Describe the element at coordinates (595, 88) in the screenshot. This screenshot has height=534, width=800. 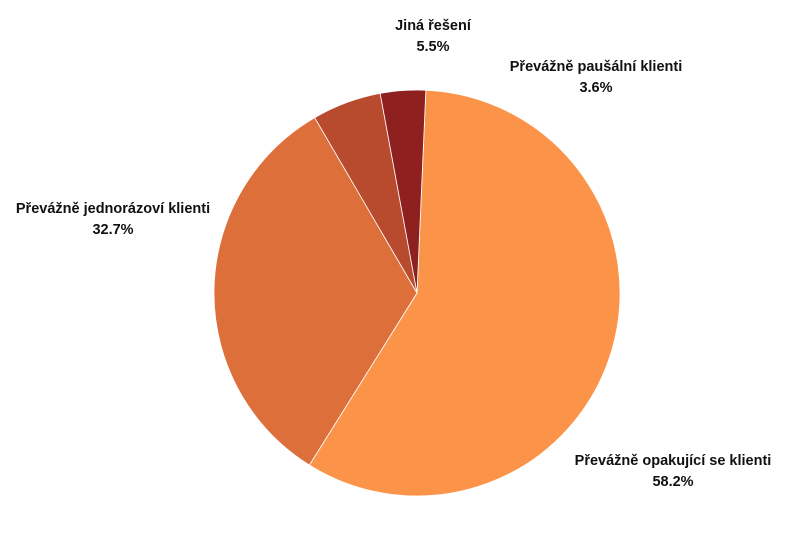
I see `slice-value-prevazne-pausalni-klienti: 3.6%` at that location.